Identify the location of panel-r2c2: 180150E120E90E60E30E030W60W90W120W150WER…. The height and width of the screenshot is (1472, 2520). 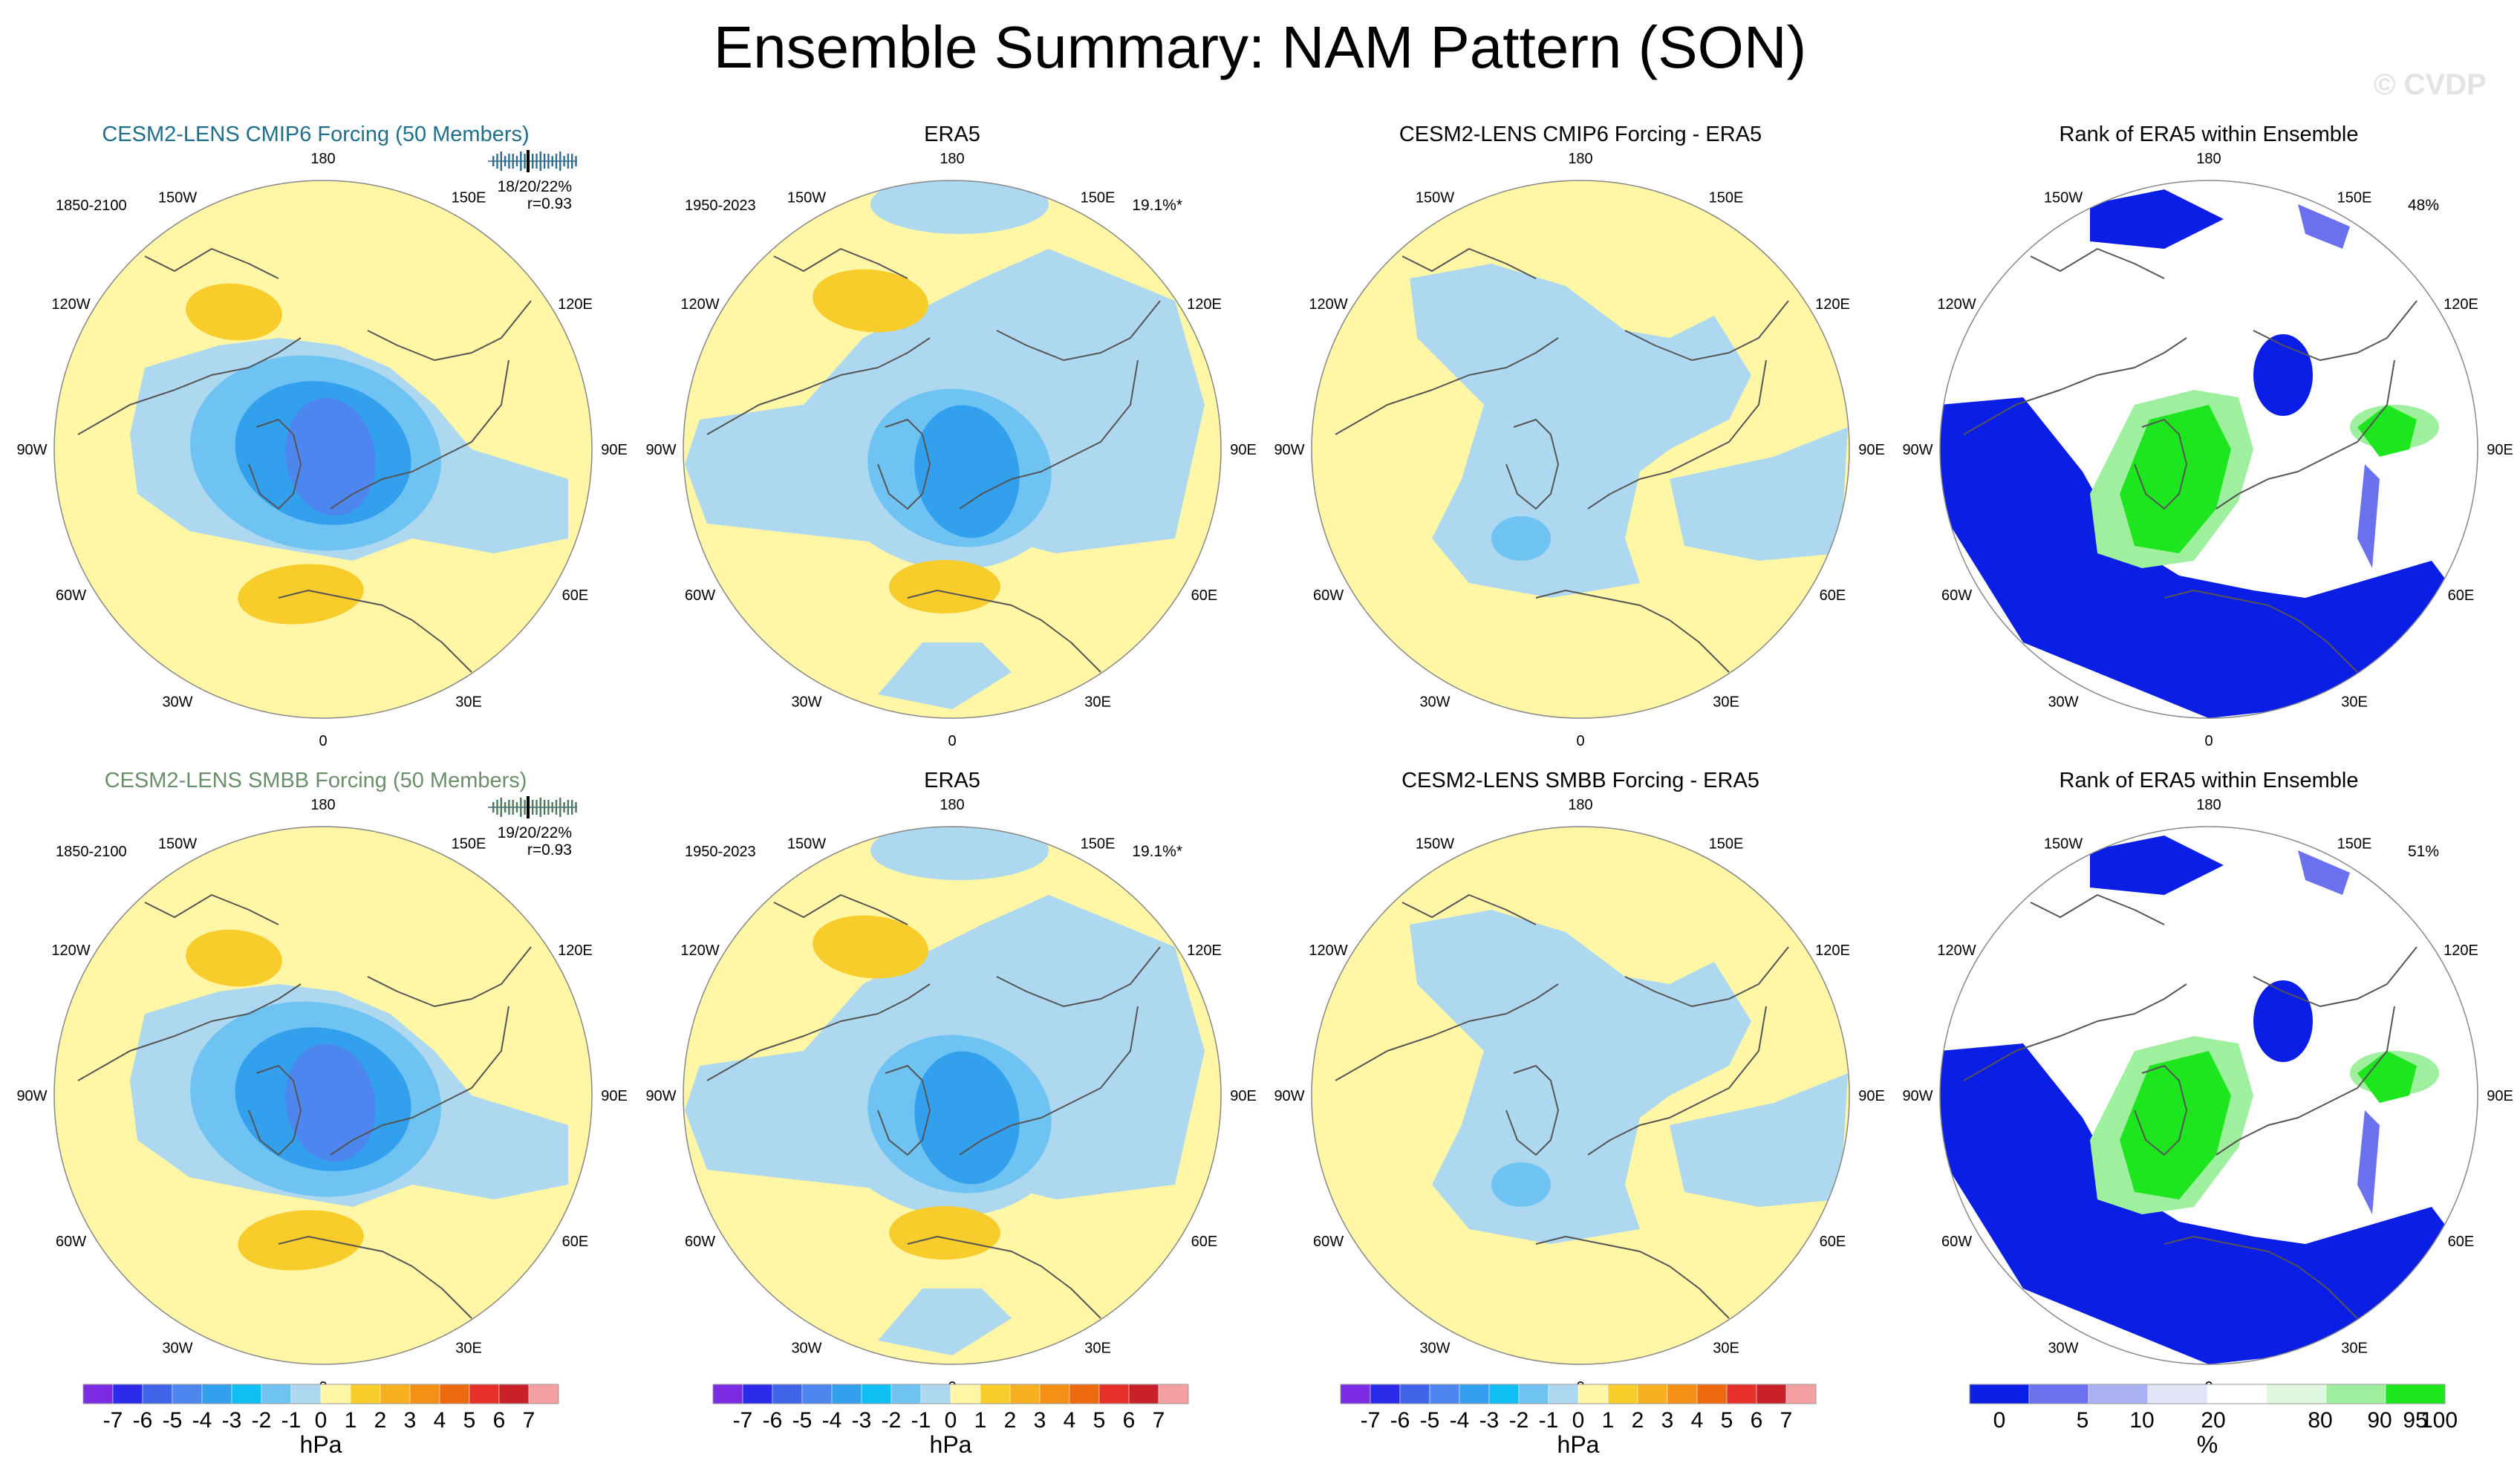
(950, 1082).